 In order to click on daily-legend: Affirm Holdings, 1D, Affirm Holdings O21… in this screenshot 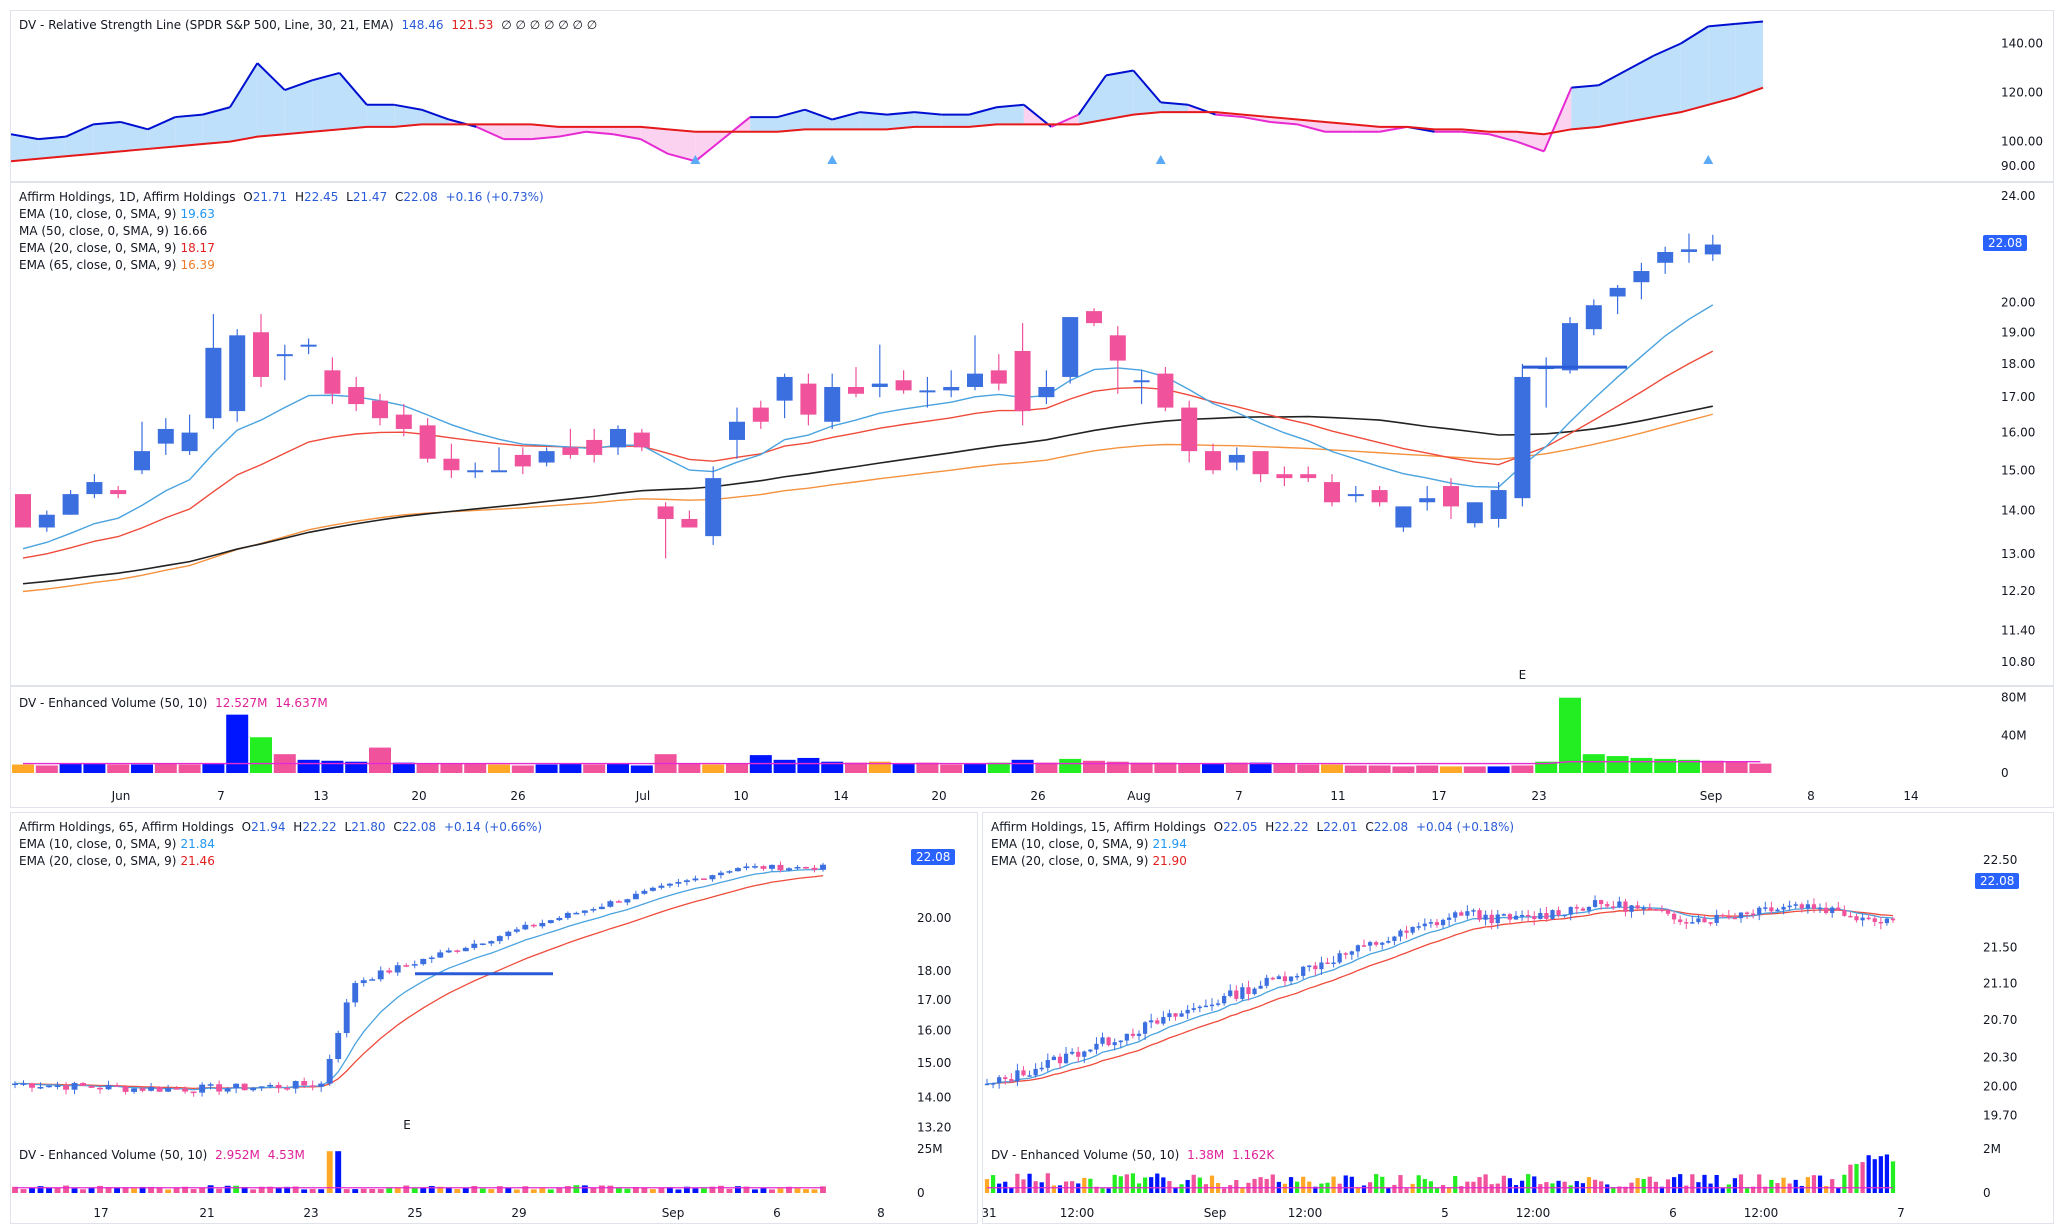, I will do `click(283, 231)`.